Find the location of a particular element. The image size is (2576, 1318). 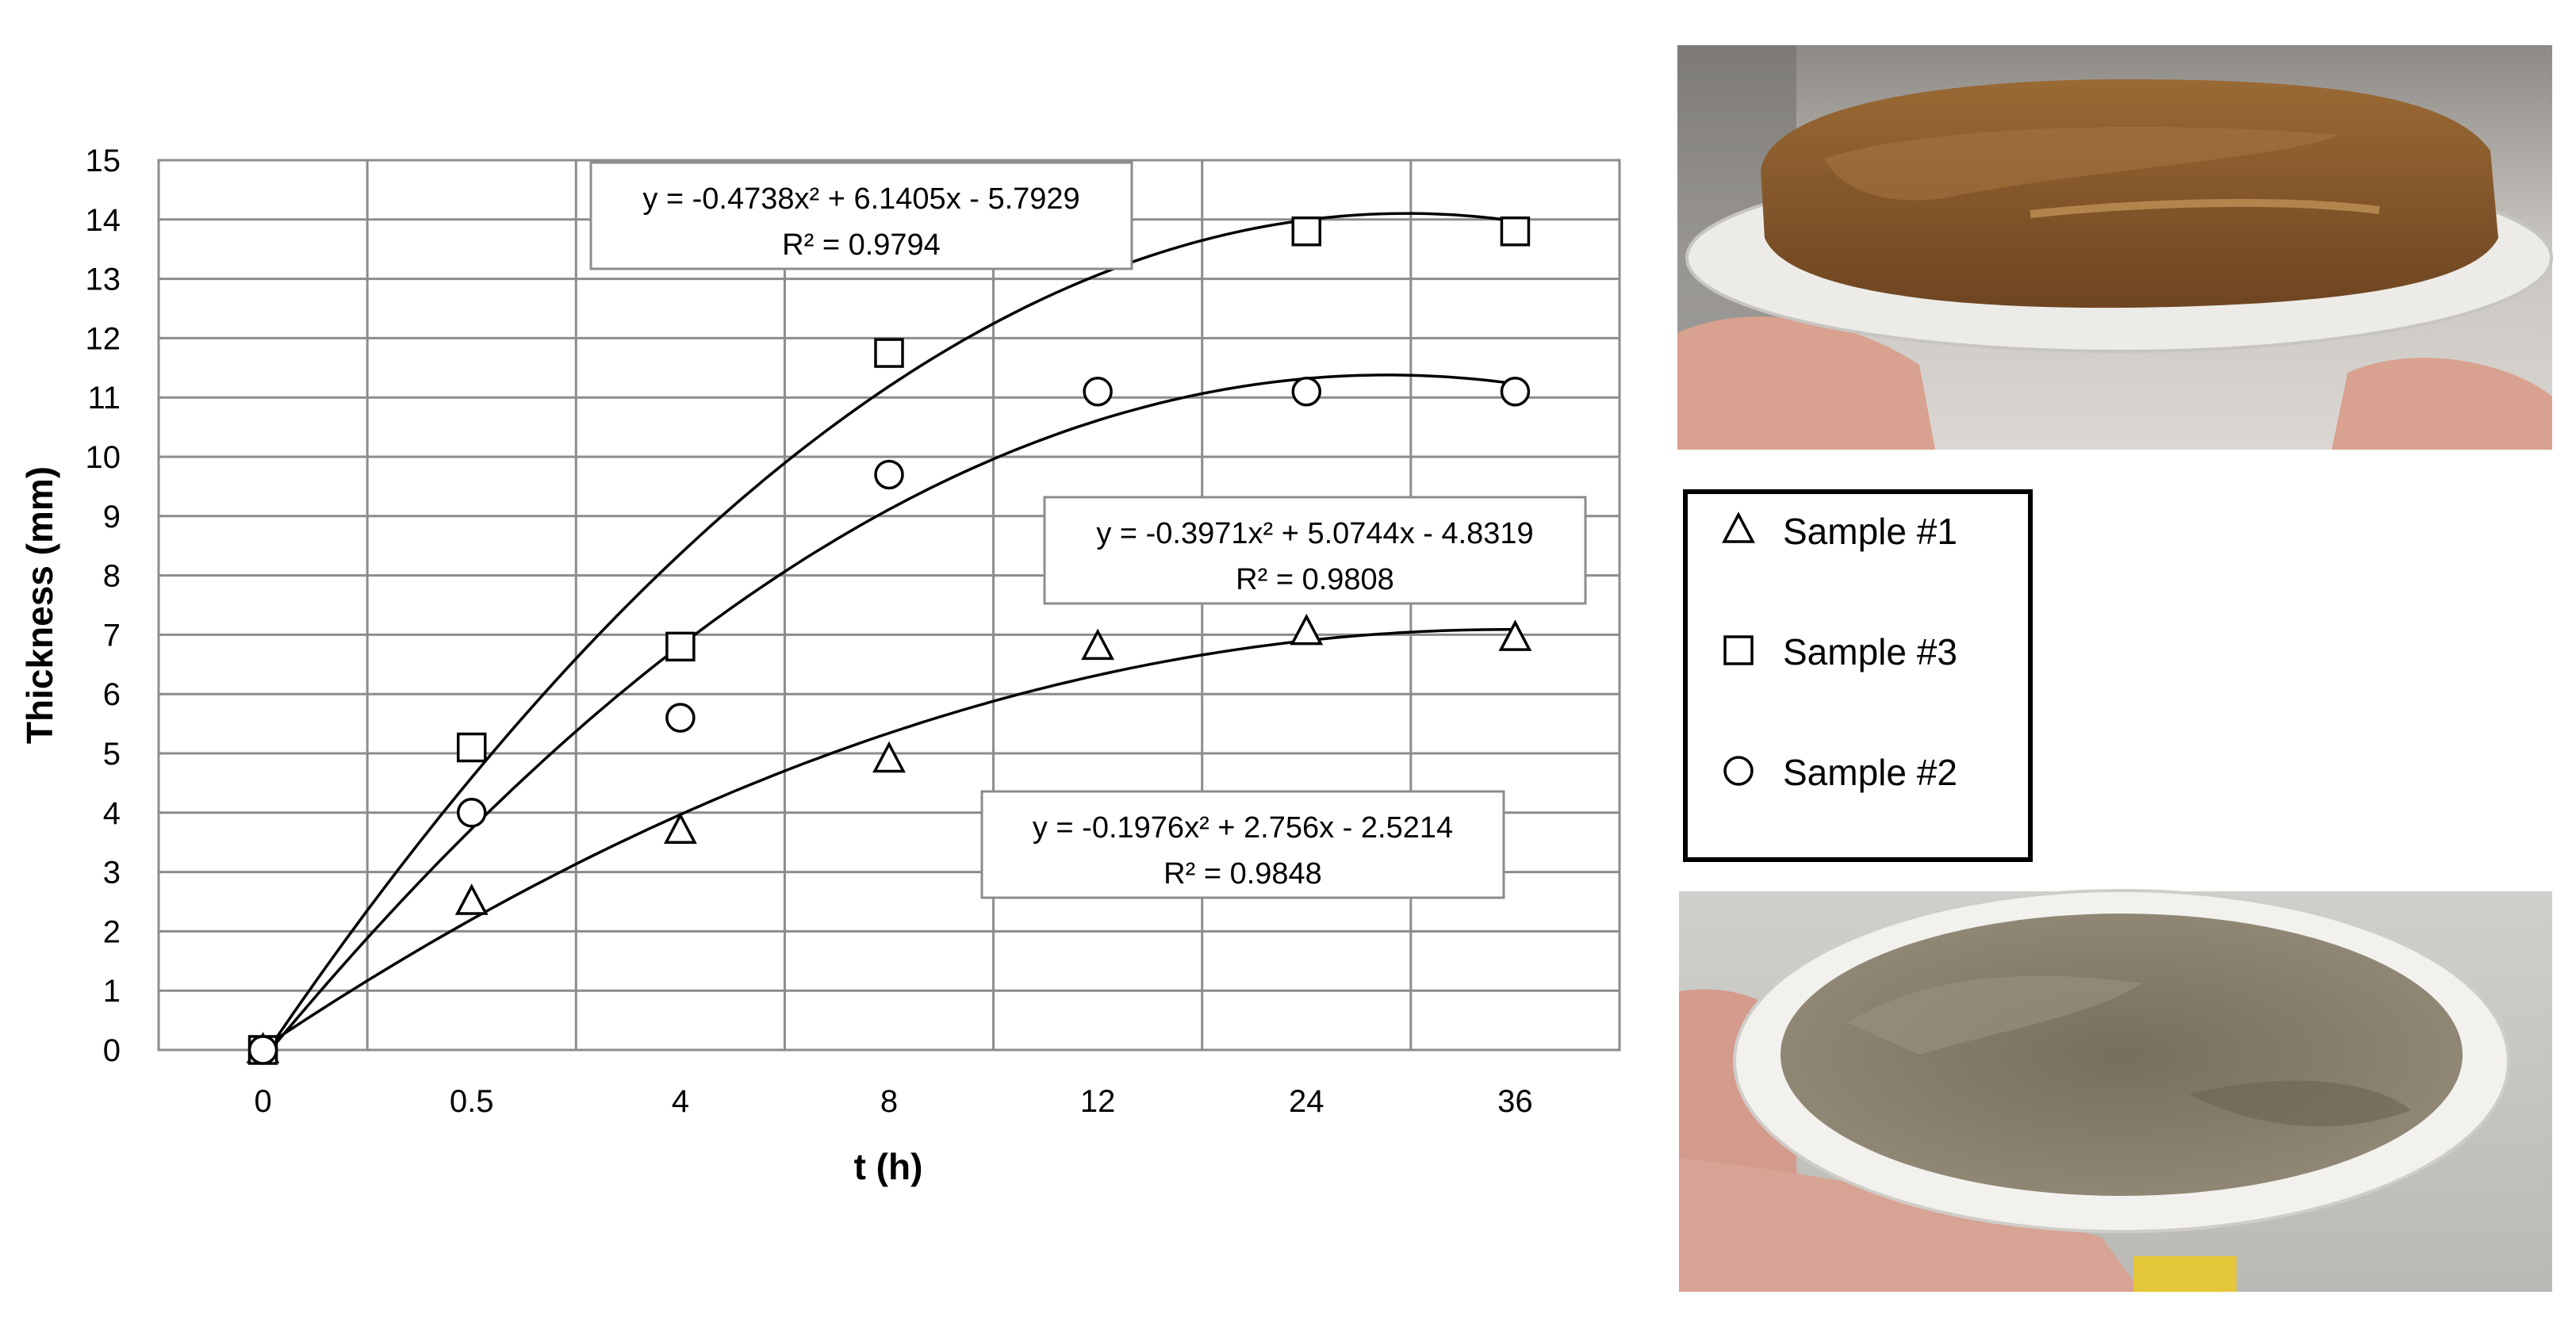

x-tick-label: 0 is located at coordinates (263, 1101).